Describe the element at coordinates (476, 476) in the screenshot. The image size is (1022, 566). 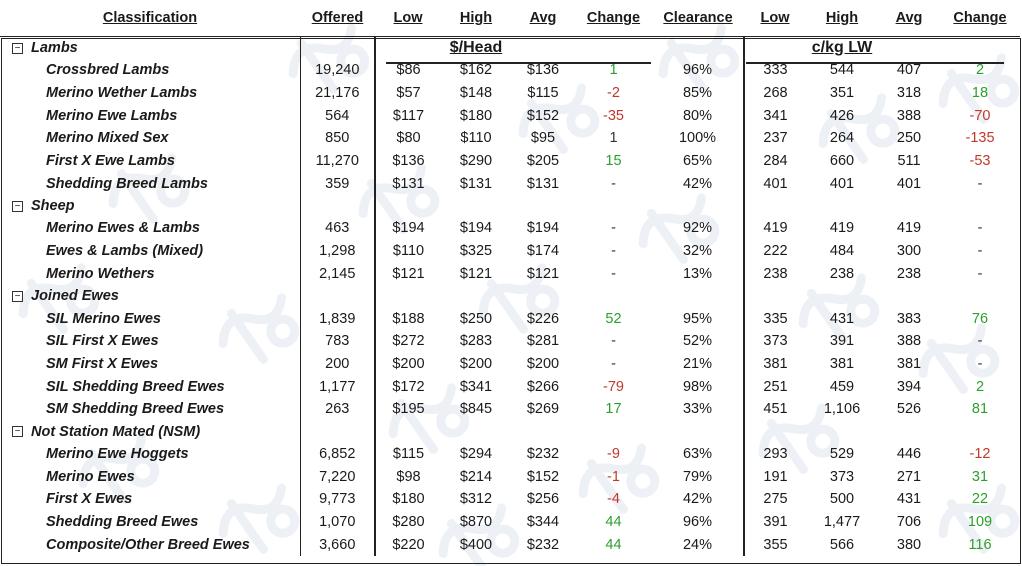
I see `cell-high: $214` at that location.